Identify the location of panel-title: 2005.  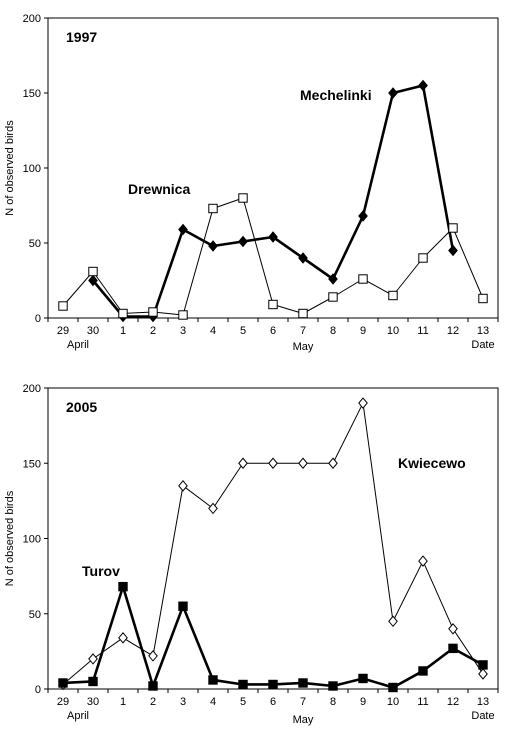
(81, 407).